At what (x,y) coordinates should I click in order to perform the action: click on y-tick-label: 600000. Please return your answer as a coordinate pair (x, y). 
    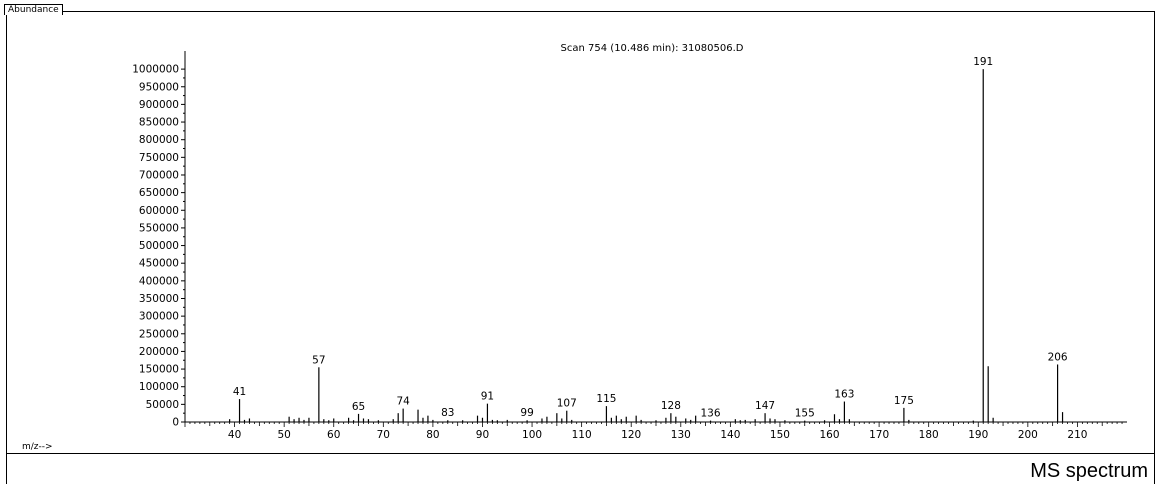
    Looking at the image, I should click on (159, 211).